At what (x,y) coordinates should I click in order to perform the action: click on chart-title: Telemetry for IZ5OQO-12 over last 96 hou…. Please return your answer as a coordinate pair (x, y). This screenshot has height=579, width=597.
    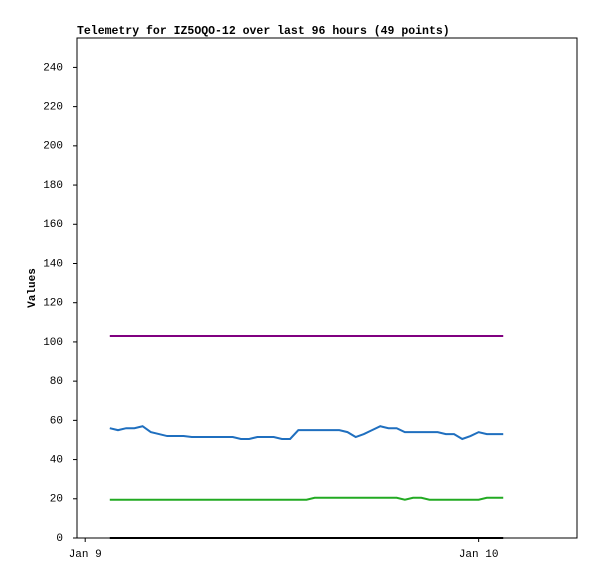
    Looking at the image, I should click on (263, 31).